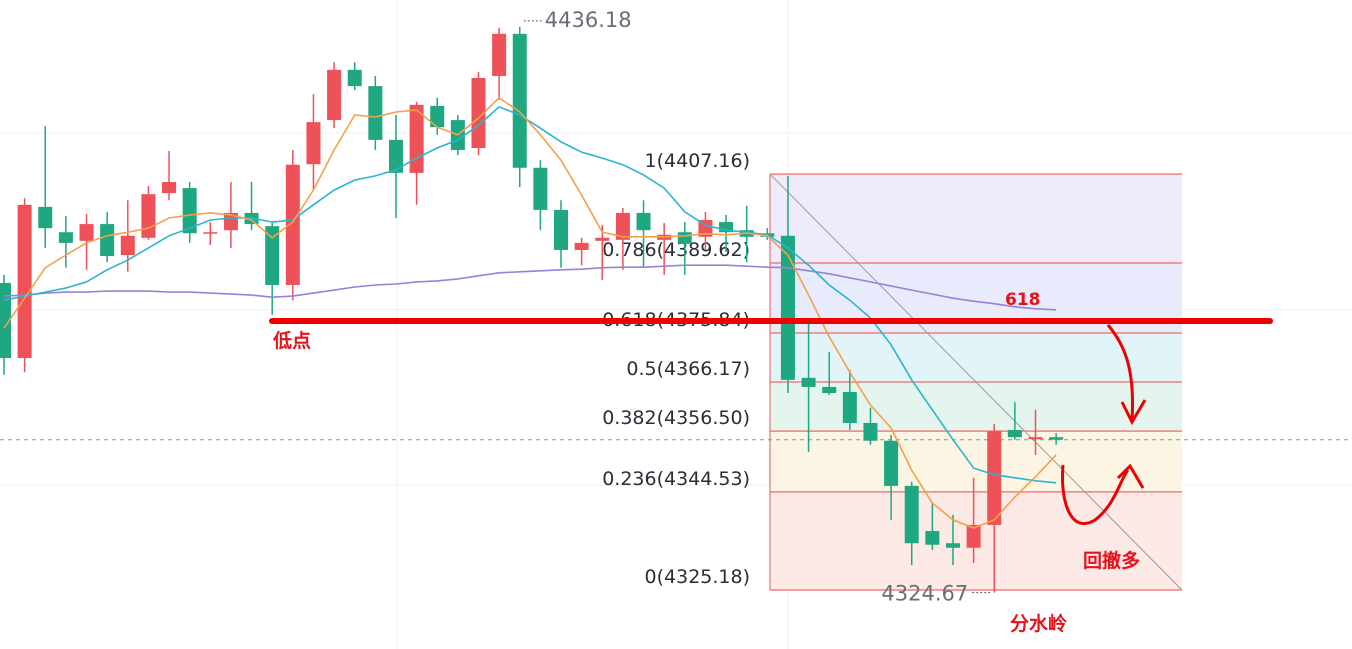 The height and width of the screenshot is (649, 1352). What do you see at coordinates (697, 577) in the screenshot?
I see `fib-level-label: 0(4325.18)` at bounding box center [697, 577].